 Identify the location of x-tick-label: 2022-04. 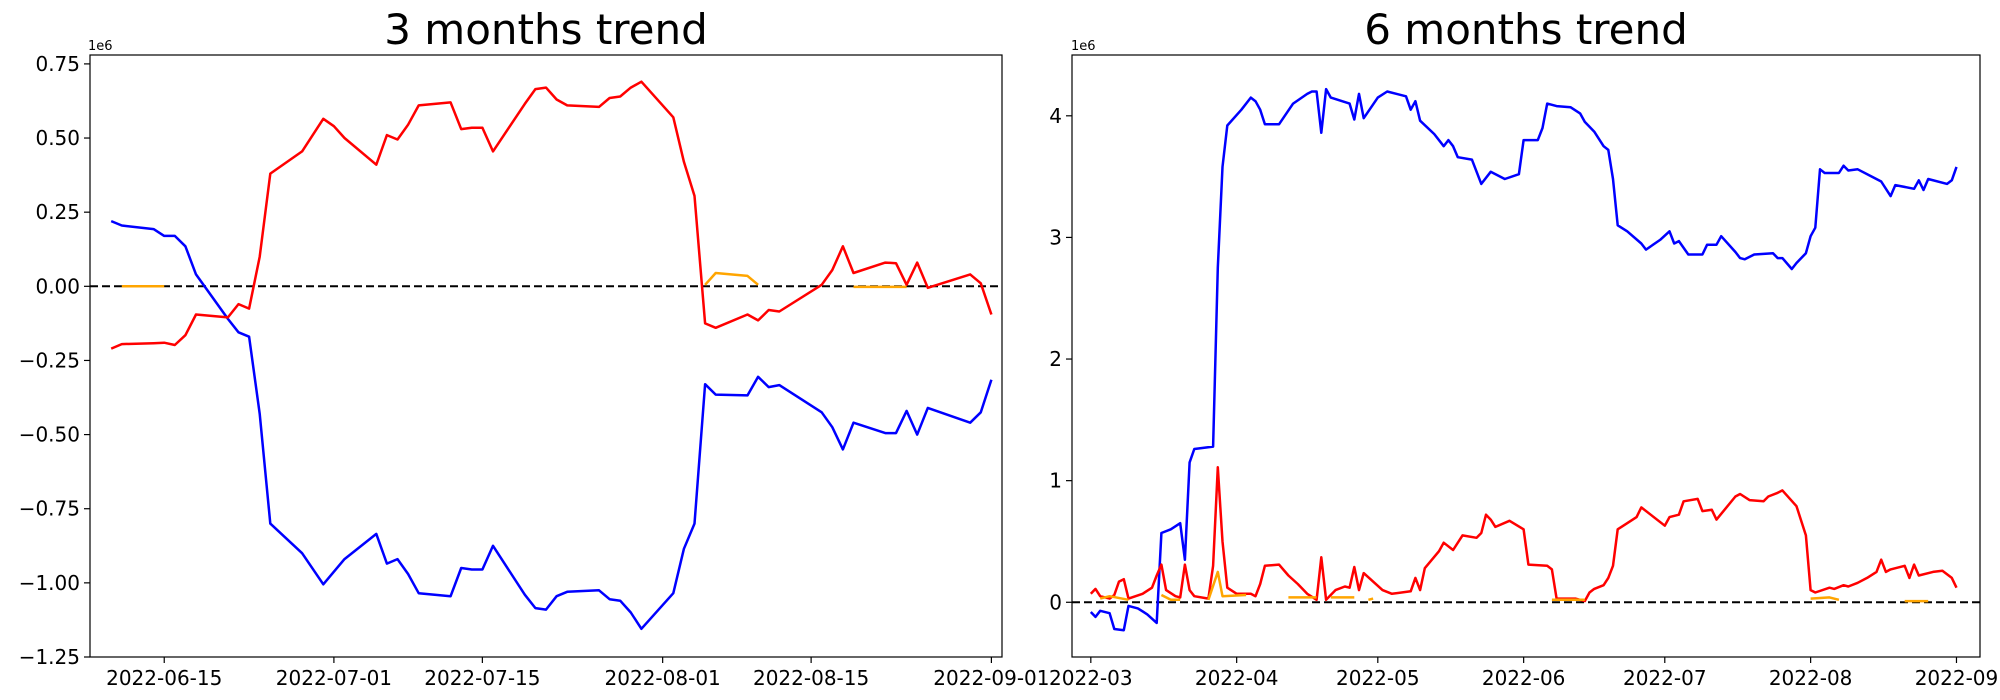
(1237, 678).